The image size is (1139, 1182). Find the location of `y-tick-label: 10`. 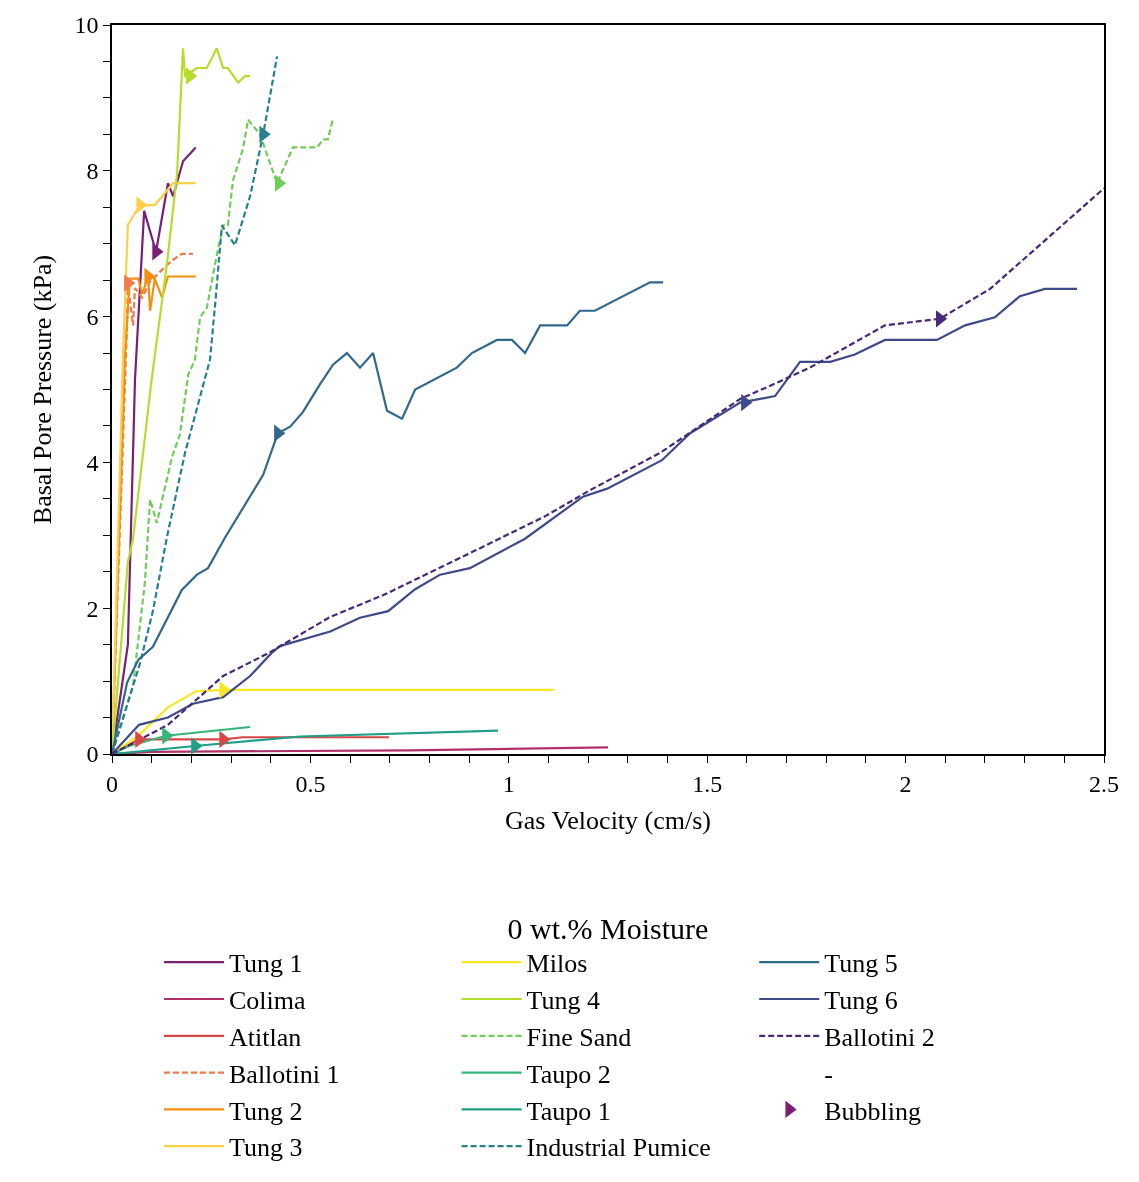

y-tick-label: 10 is located at coordinates (86, 25).